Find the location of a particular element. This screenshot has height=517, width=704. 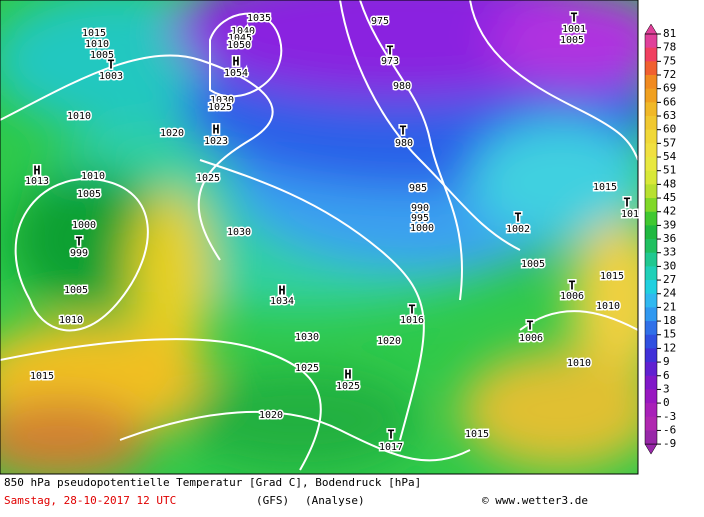

colorbar-label: -9 is located at coordinates (669, 443).